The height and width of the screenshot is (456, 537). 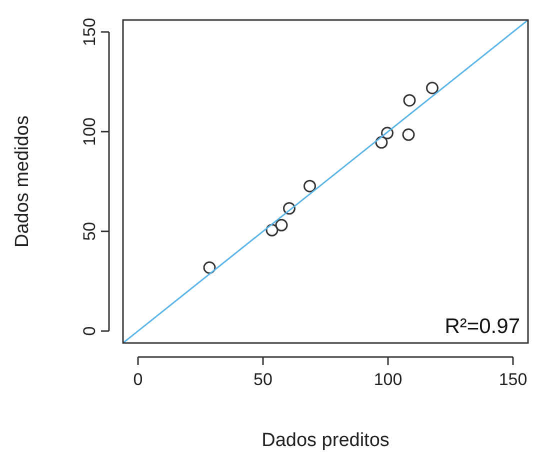 What do you see at coordinates (89, 131) in the screenshot?
I see `y-tick-label: 100` at bounding box center [89, 131].